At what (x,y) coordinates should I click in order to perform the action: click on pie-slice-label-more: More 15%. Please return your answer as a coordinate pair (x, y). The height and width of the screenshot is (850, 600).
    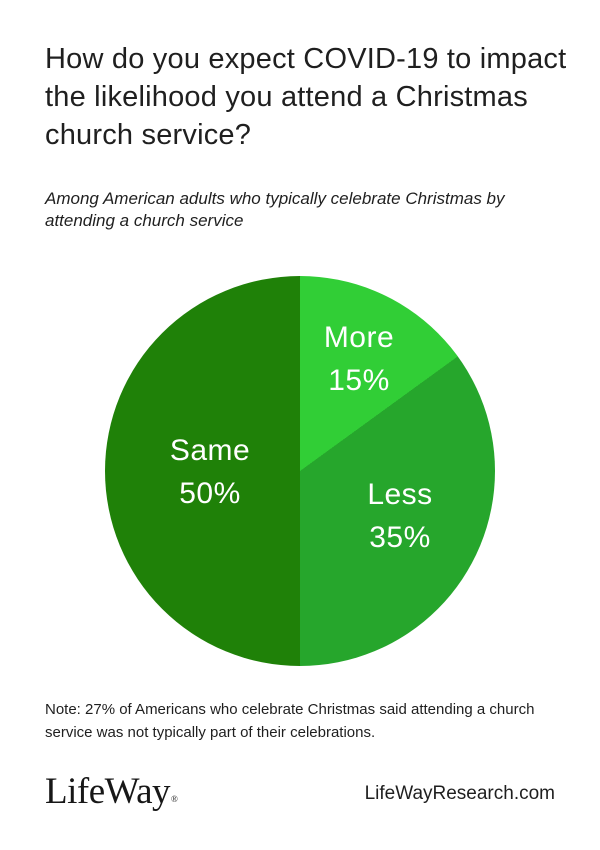
    Looking at the image, I should click on (359, 359).